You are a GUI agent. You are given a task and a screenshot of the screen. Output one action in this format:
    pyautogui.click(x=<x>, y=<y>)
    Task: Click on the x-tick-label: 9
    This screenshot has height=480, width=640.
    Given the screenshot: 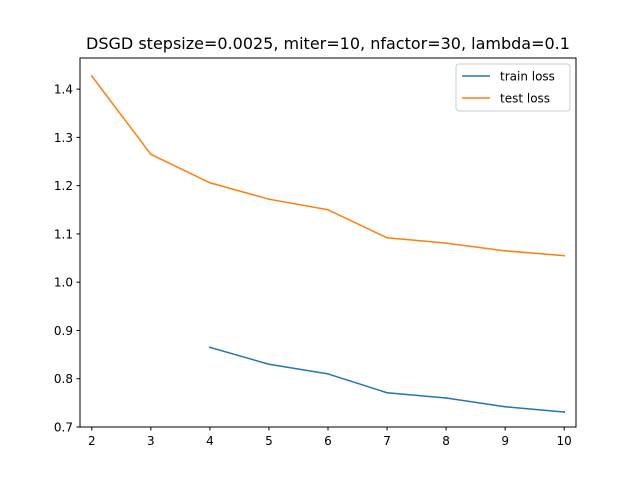 What is the action you would take?
    pyautogui.click(x=505, y=441)
    